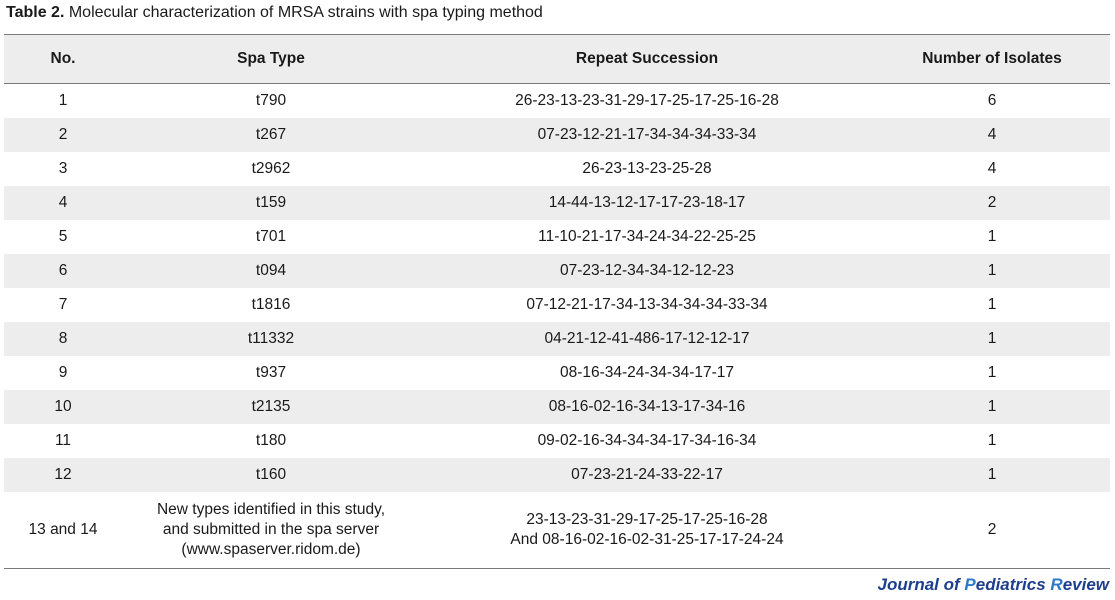 Image resolution: width=1115 pixels, height=600 pixels. I want to click on cell-spa-type: t267, so click(271, 134).